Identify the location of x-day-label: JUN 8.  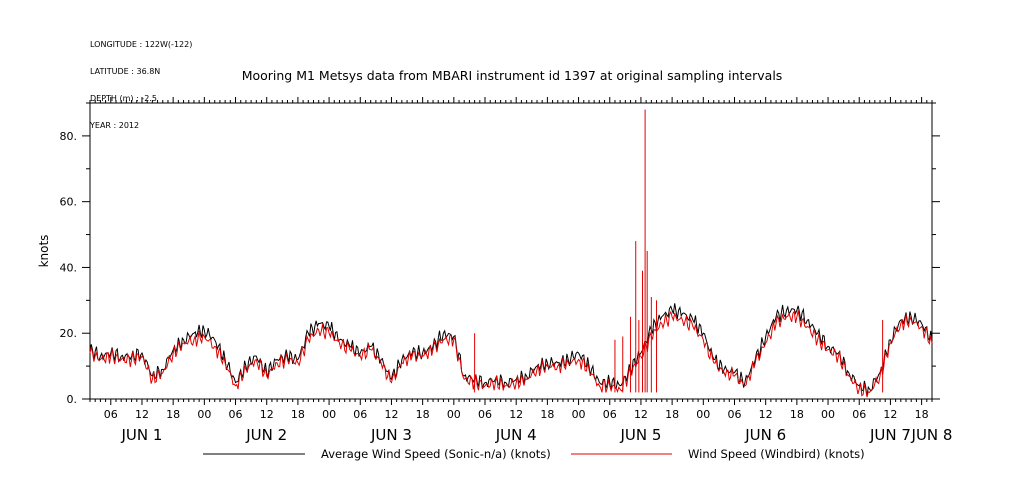
(932, 435).